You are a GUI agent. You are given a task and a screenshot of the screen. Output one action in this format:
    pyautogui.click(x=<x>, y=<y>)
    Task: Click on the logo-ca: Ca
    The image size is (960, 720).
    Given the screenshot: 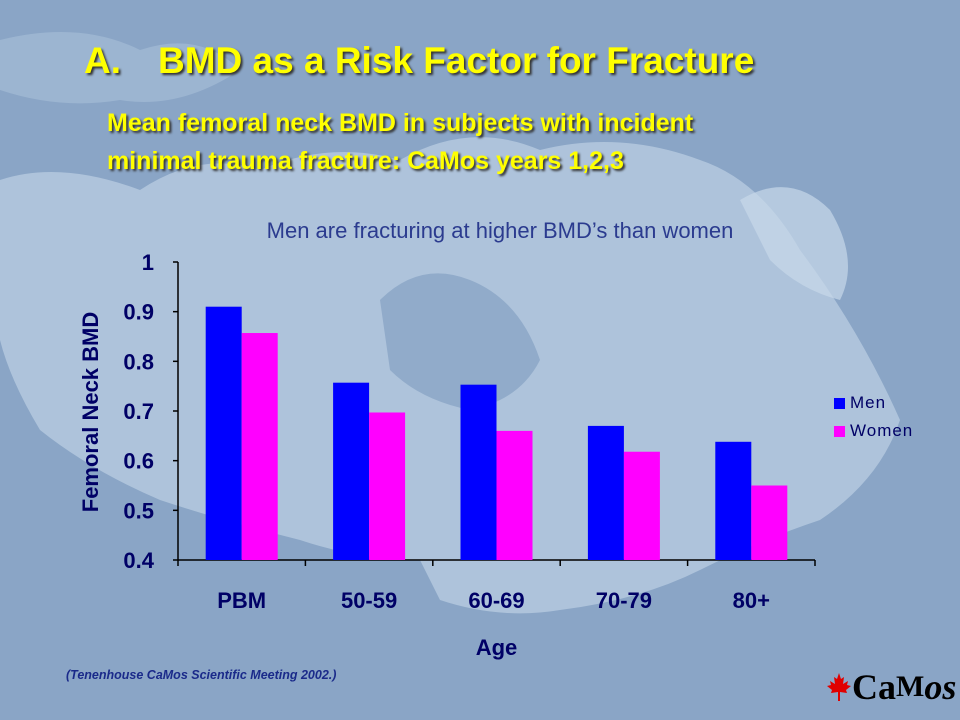 What is the action you would take?
    pyautogui.click(x=874, y=687)
    